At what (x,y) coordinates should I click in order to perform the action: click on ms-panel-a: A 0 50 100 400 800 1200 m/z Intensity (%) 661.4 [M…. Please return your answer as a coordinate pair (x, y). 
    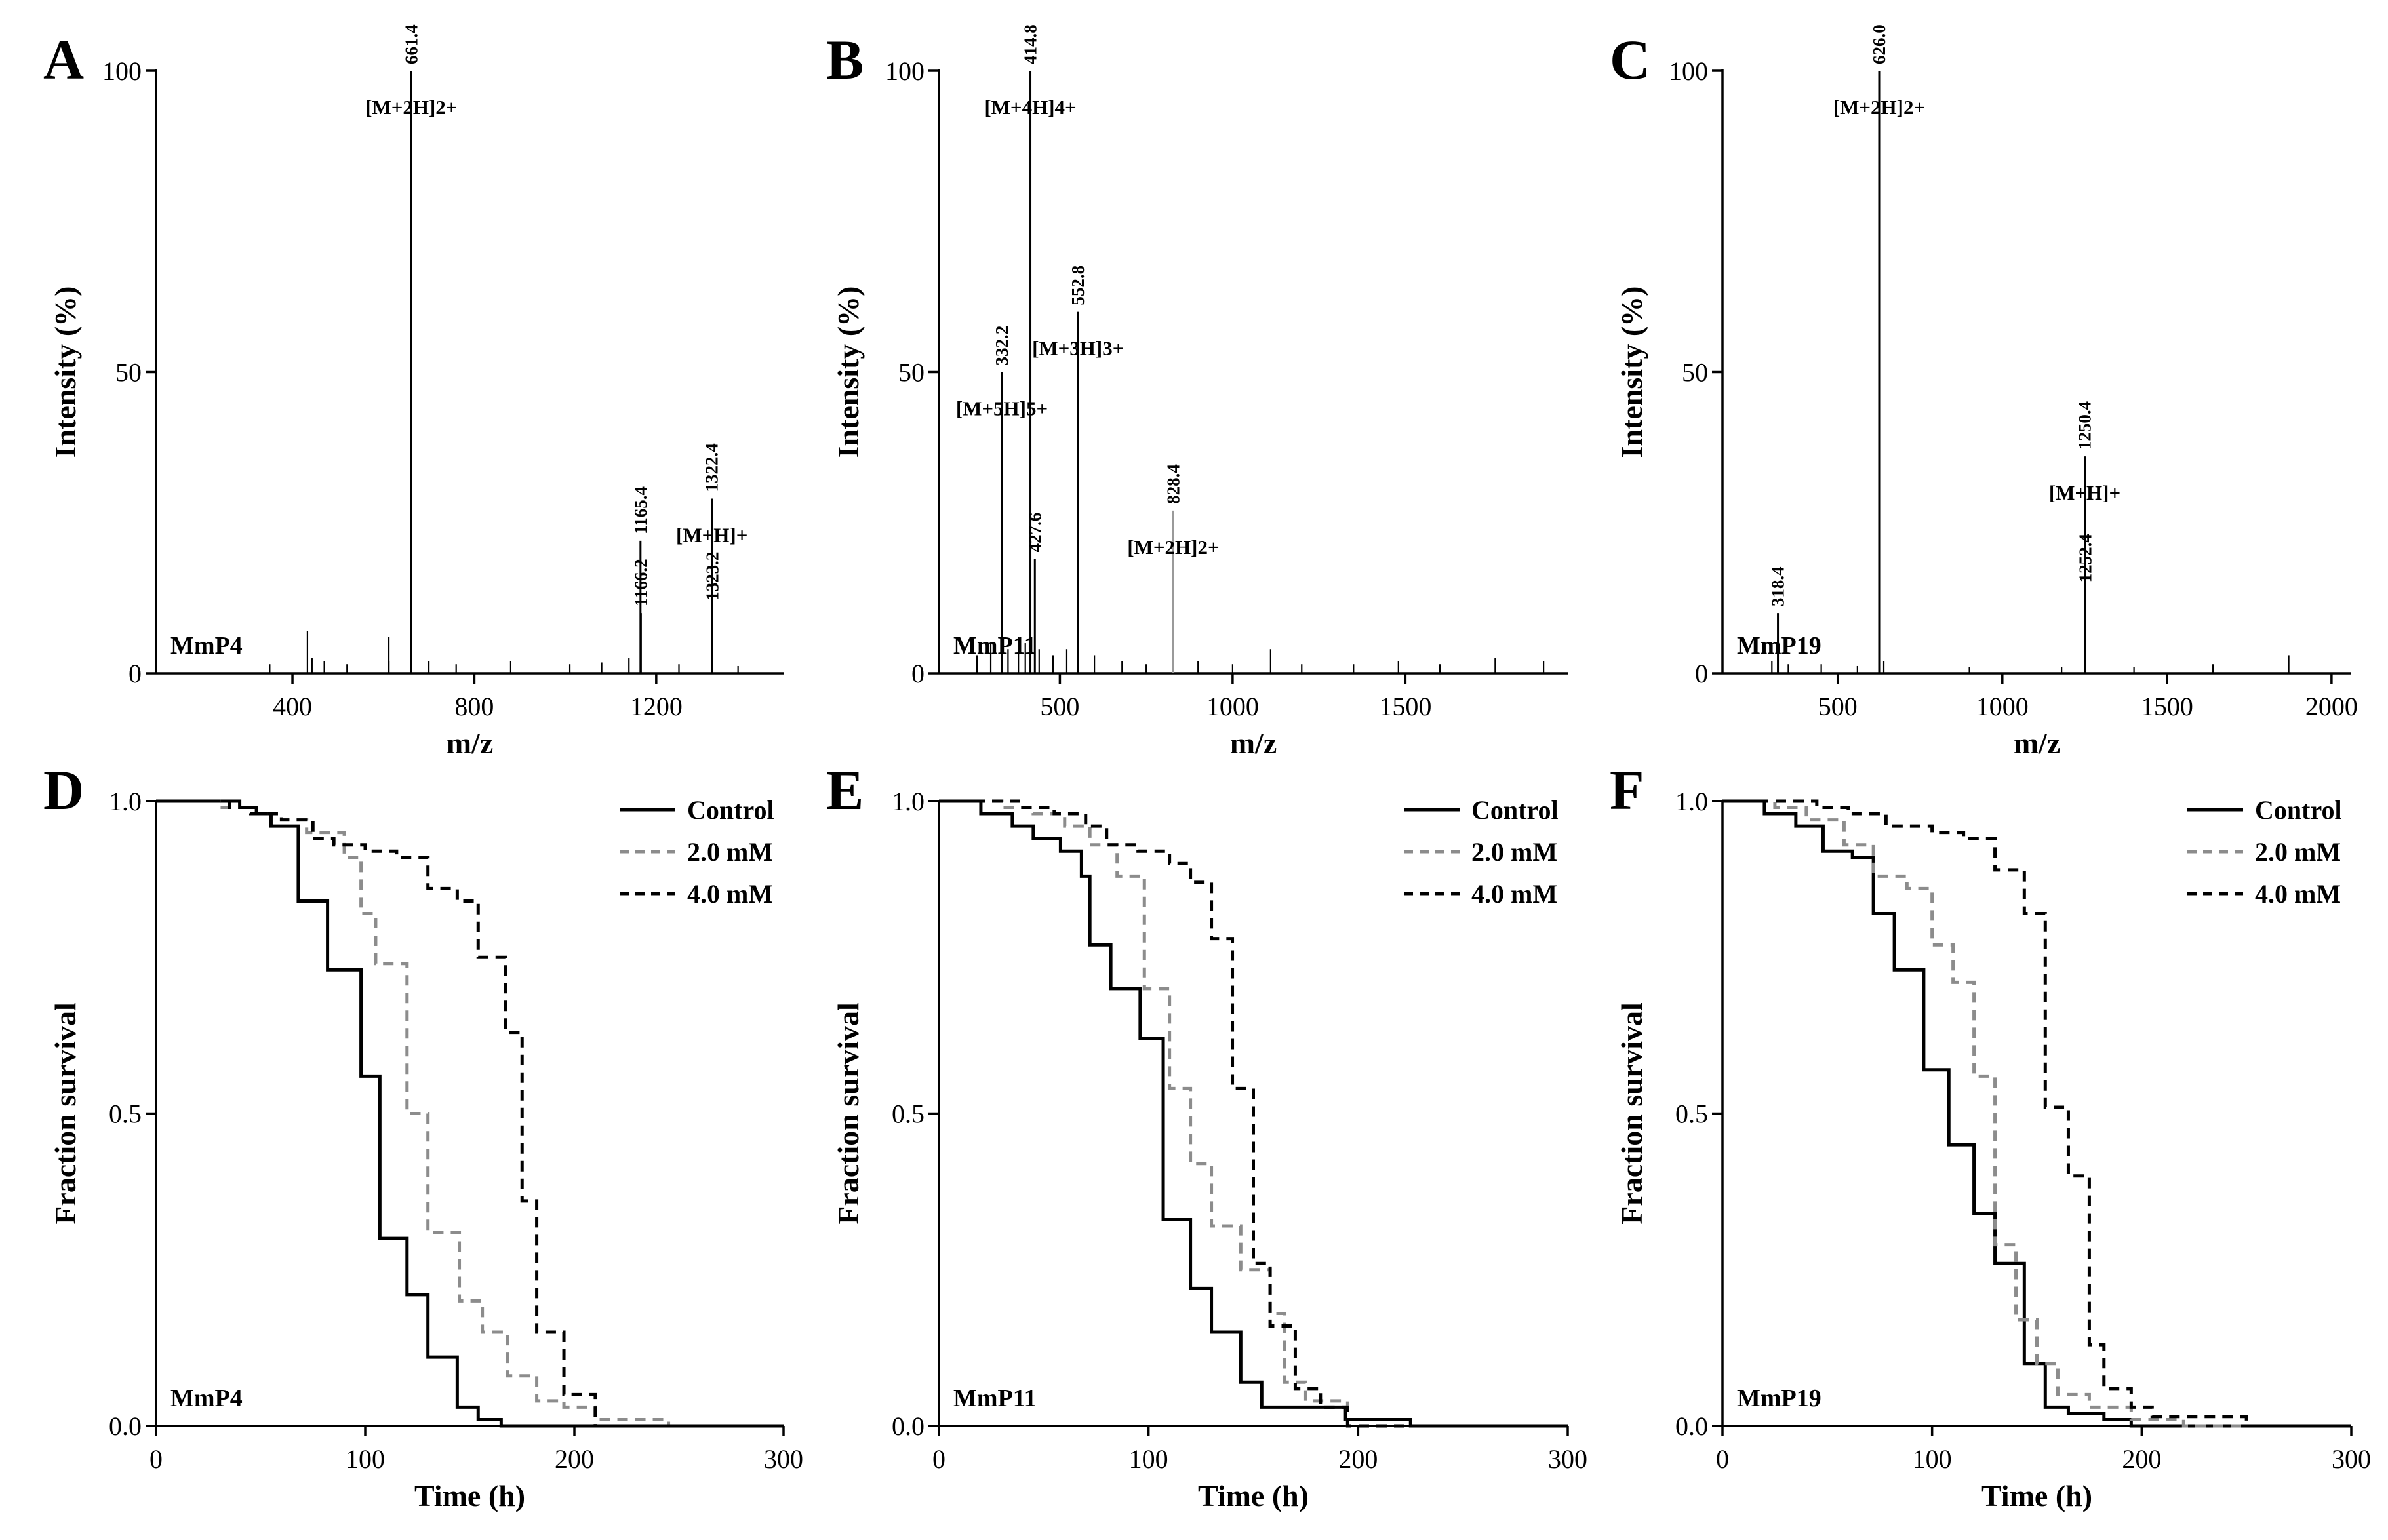
    Looking at the image, I should click on (413, 392).